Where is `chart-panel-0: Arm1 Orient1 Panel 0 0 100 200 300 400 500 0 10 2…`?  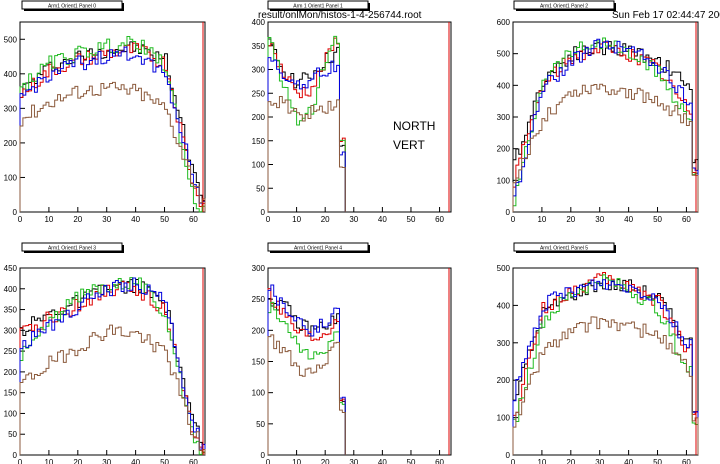
chart-panel-0: Arm1 Orient1 Panel 0 0 100 200 300 400 500 0 10 2… is located at coordinates (105, 112).